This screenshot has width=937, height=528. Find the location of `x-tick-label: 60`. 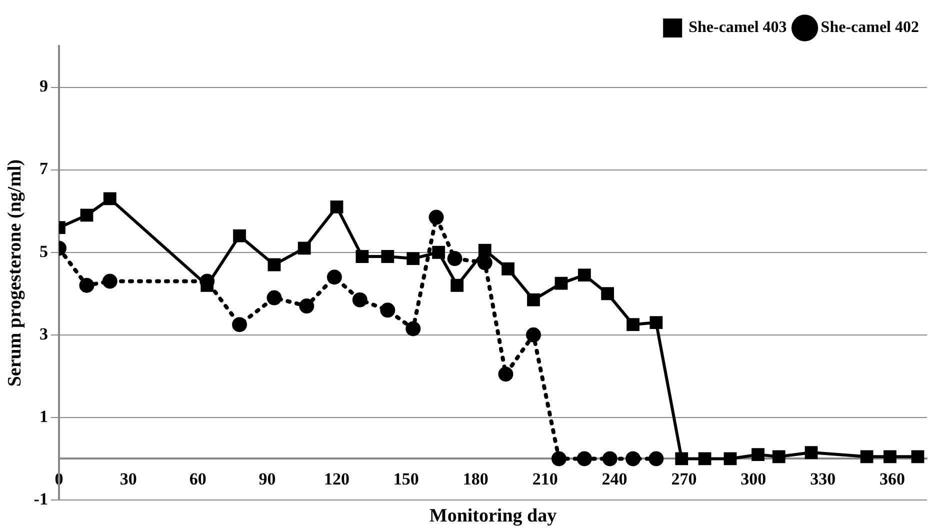

x-tick-label: 60 is located at coordinates (197, 478).